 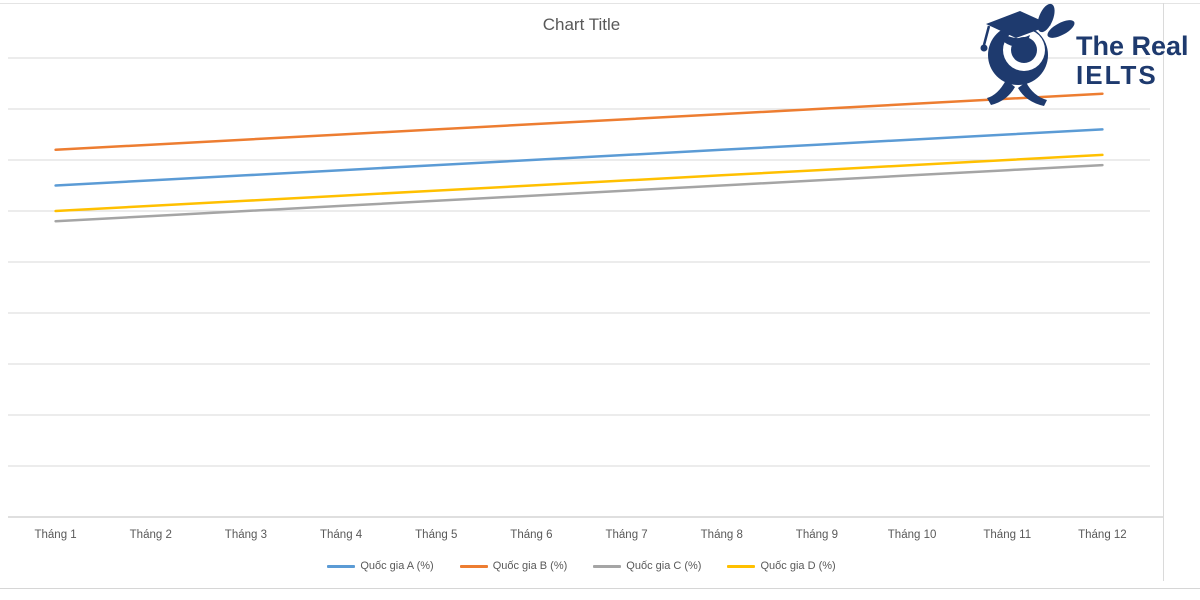 I want to click on chart-border-right, so click(x=1163, y=292).